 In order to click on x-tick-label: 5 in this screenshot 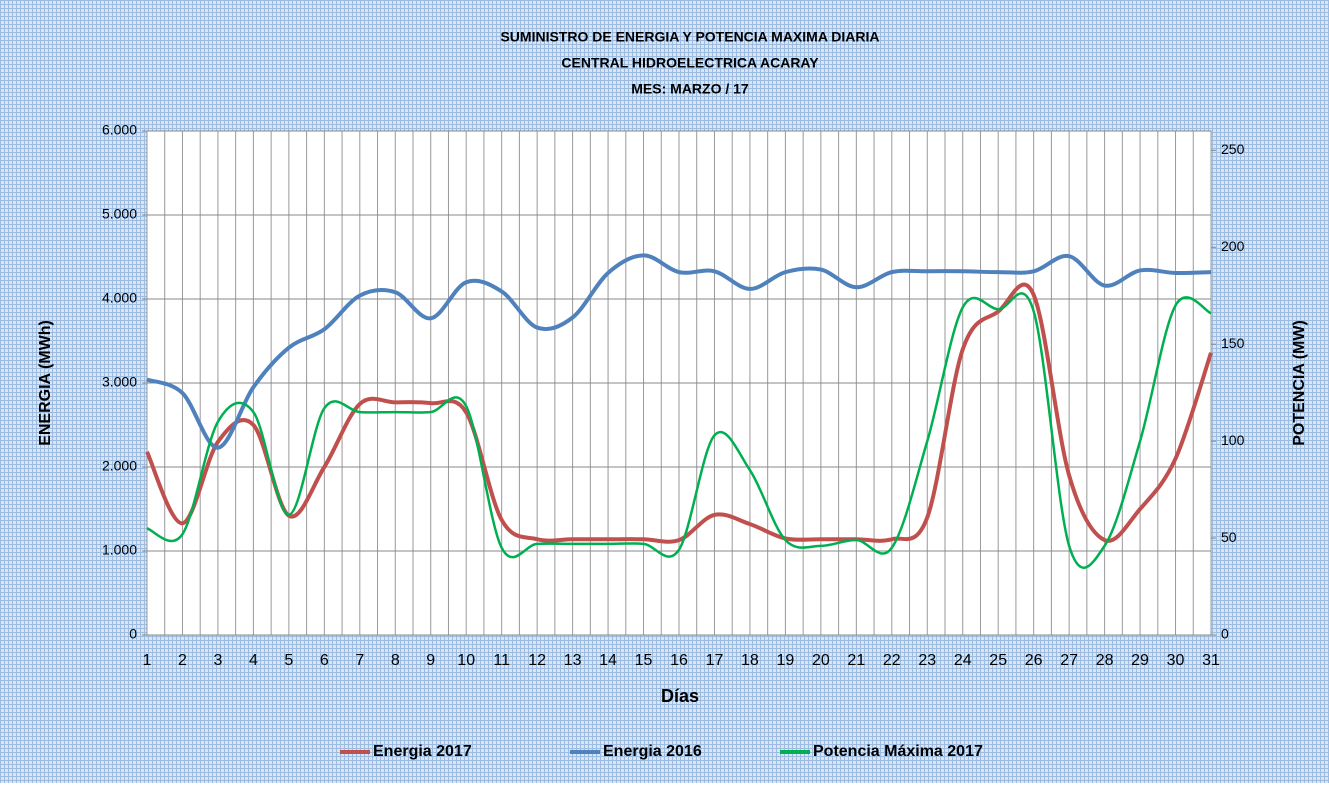, I will do `click(288, 660)`.